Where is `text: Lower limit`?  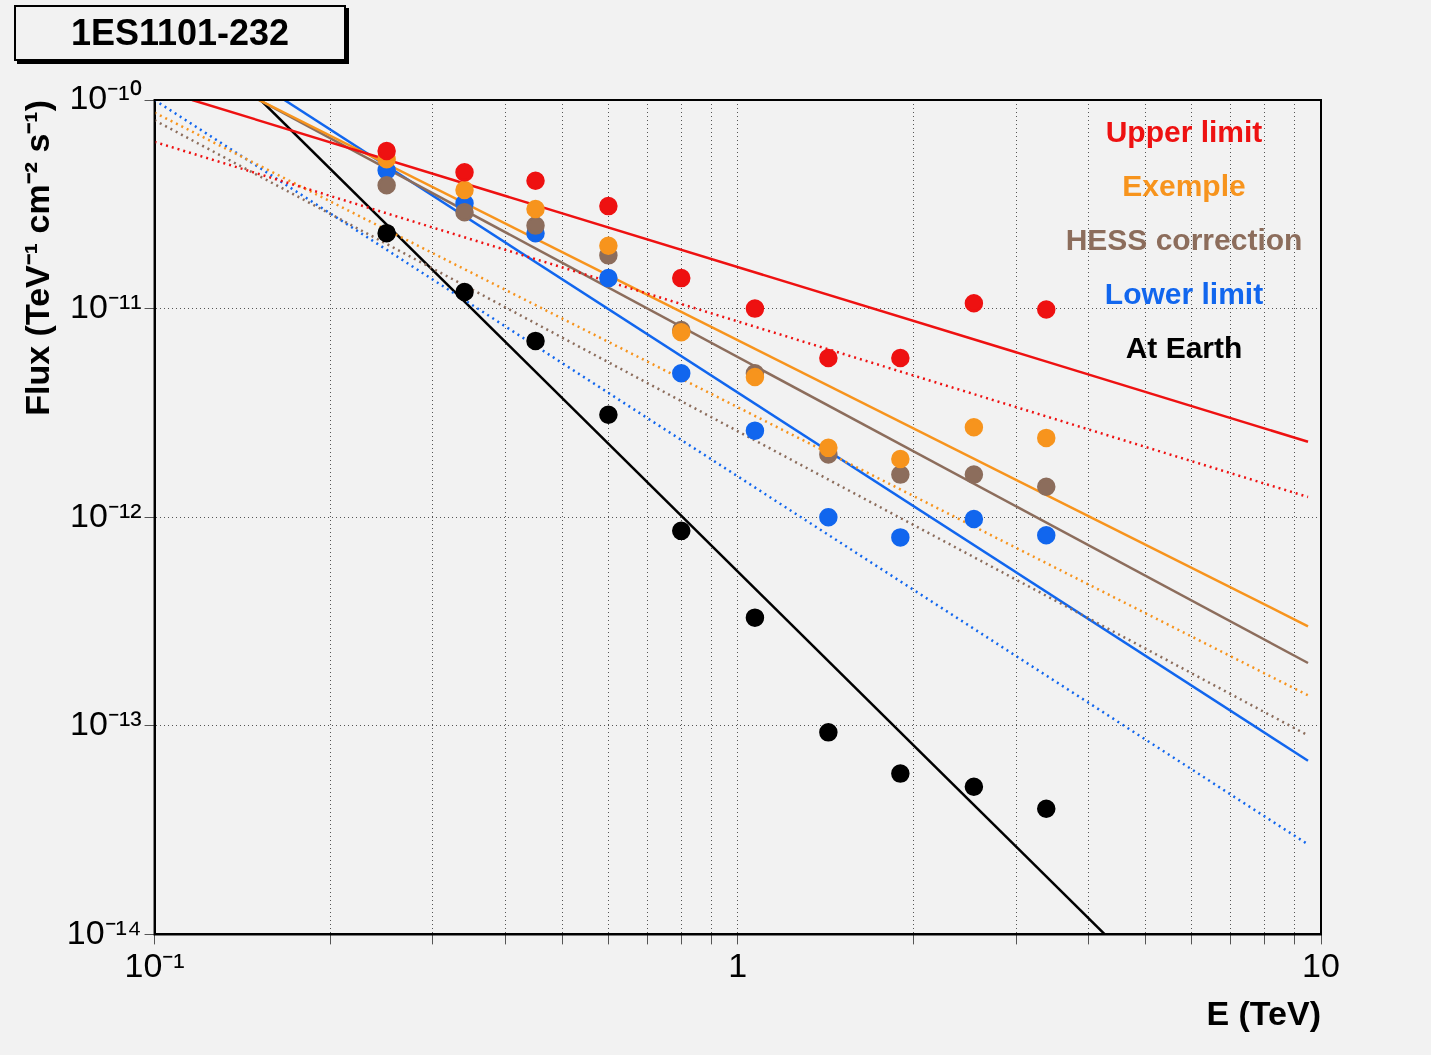
text: Lower limit is located at coordinates (1184, 294).